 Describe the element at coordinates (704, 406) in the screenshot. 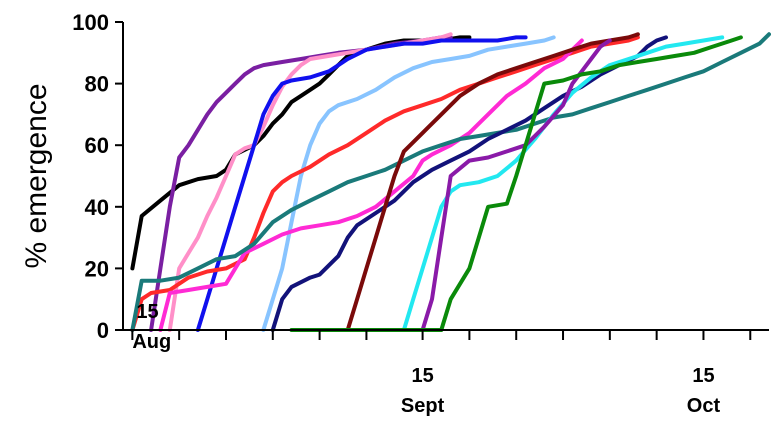

I see `x-date-label-month: Oct` at that location.